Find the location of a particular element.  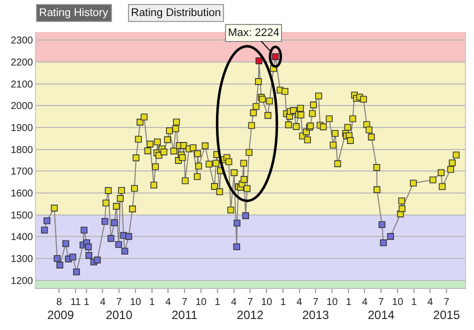

y-tick-label: 2100 is located at coordinates (22, 84).